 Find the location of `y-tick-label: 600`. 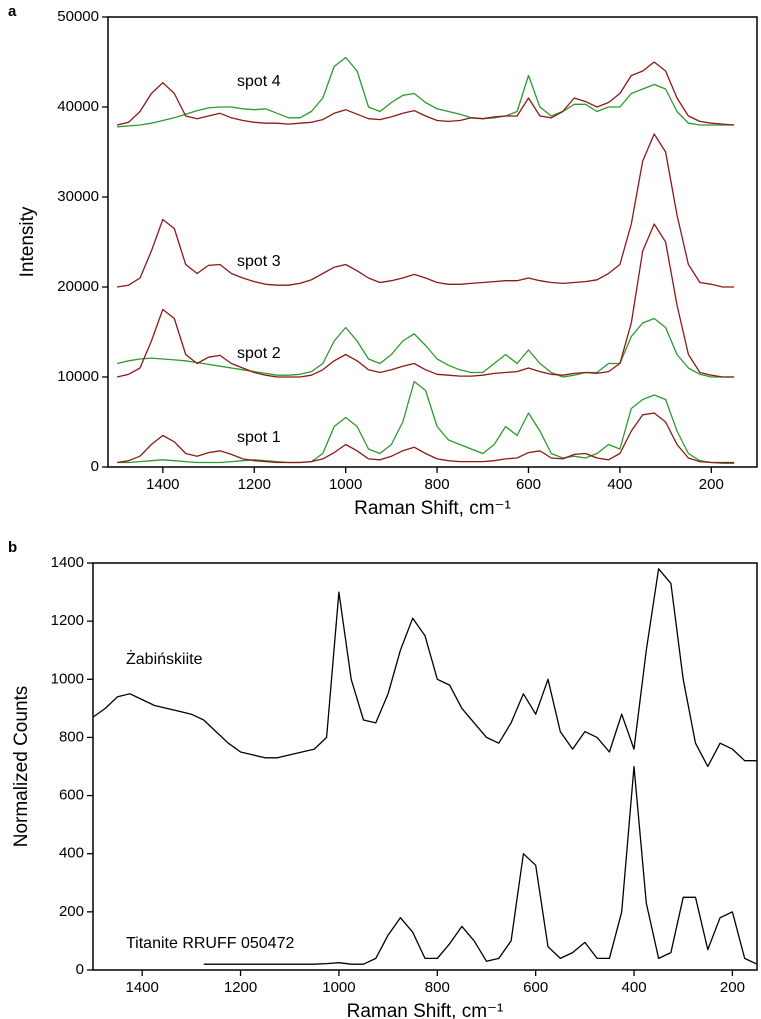

y-tick-label: 600 is located at coordinates (71, 795).